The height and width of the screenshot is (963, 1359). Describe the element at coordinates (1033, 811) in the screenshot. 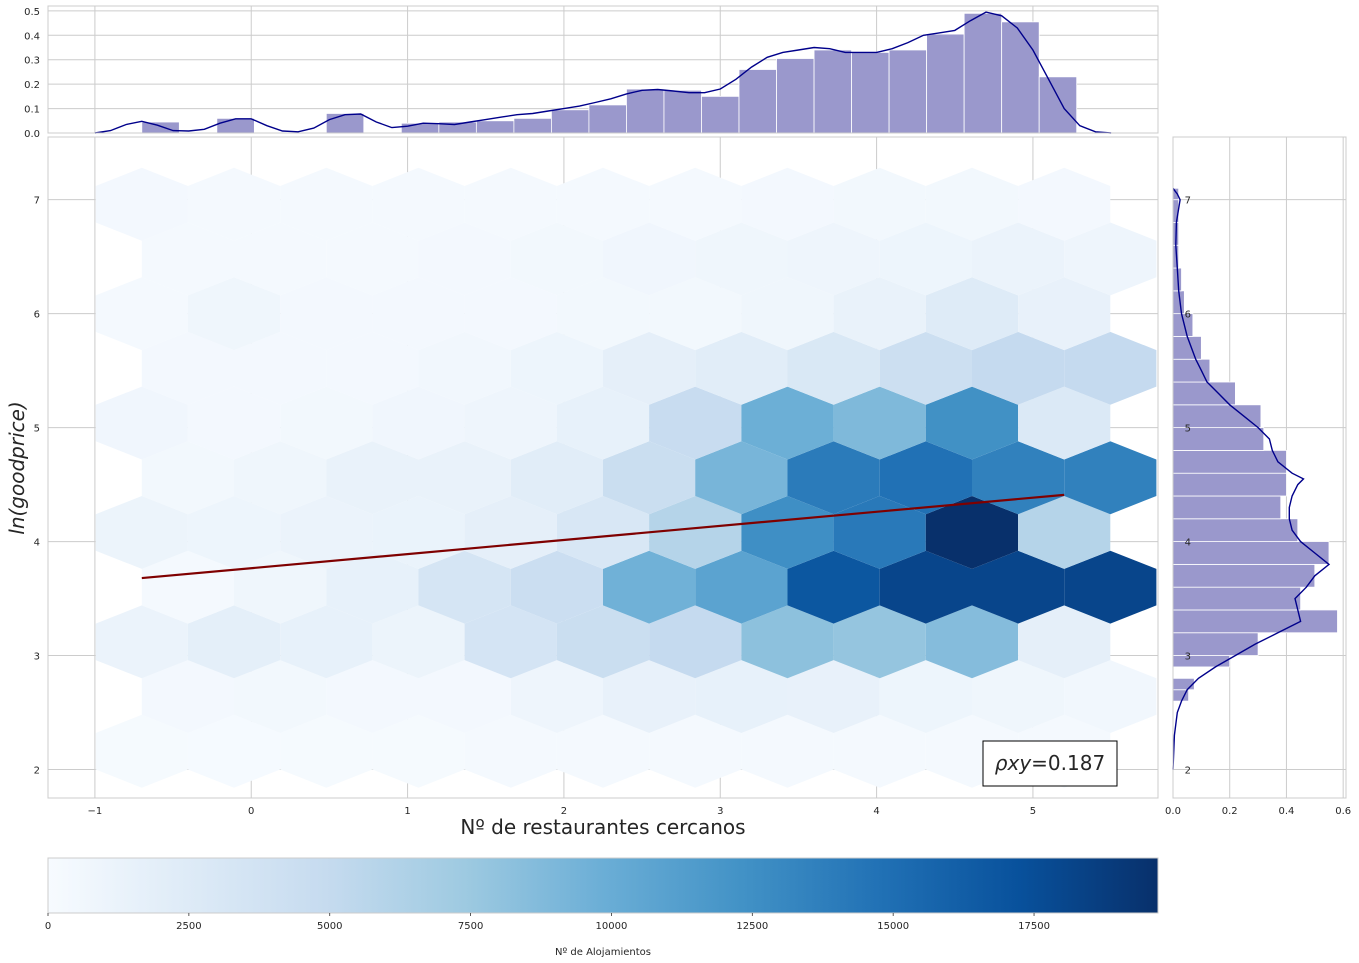

I see `x-tick-label: 5` at that location.